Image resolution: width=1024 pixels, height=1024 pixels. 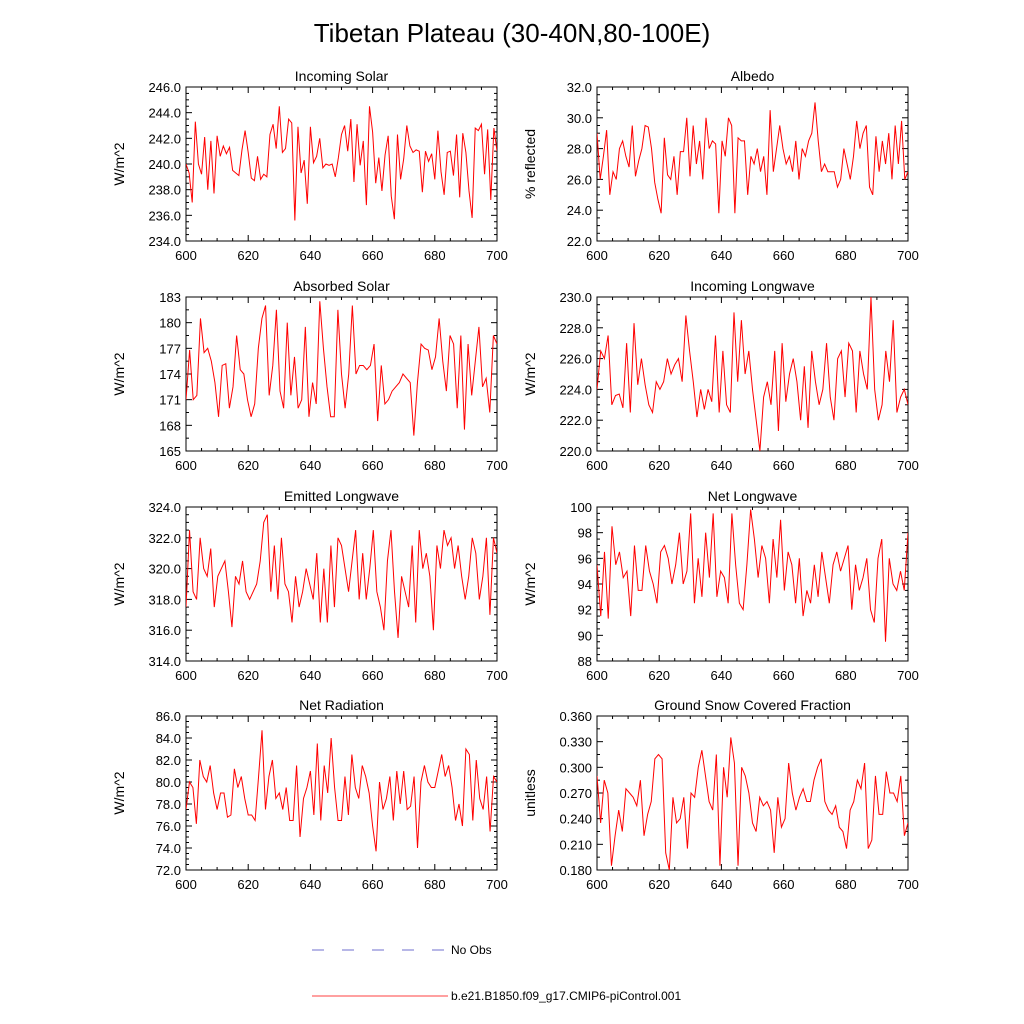 I want to click on series-line-albedo, so click(x=752, y=158).